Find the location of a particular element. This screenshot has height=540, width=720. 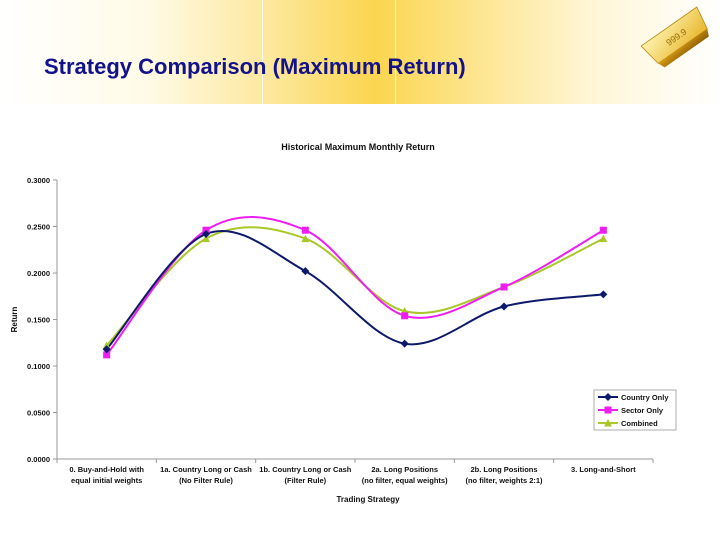

y-tick-label: 0.2500 is located at coordinates (38, 227).